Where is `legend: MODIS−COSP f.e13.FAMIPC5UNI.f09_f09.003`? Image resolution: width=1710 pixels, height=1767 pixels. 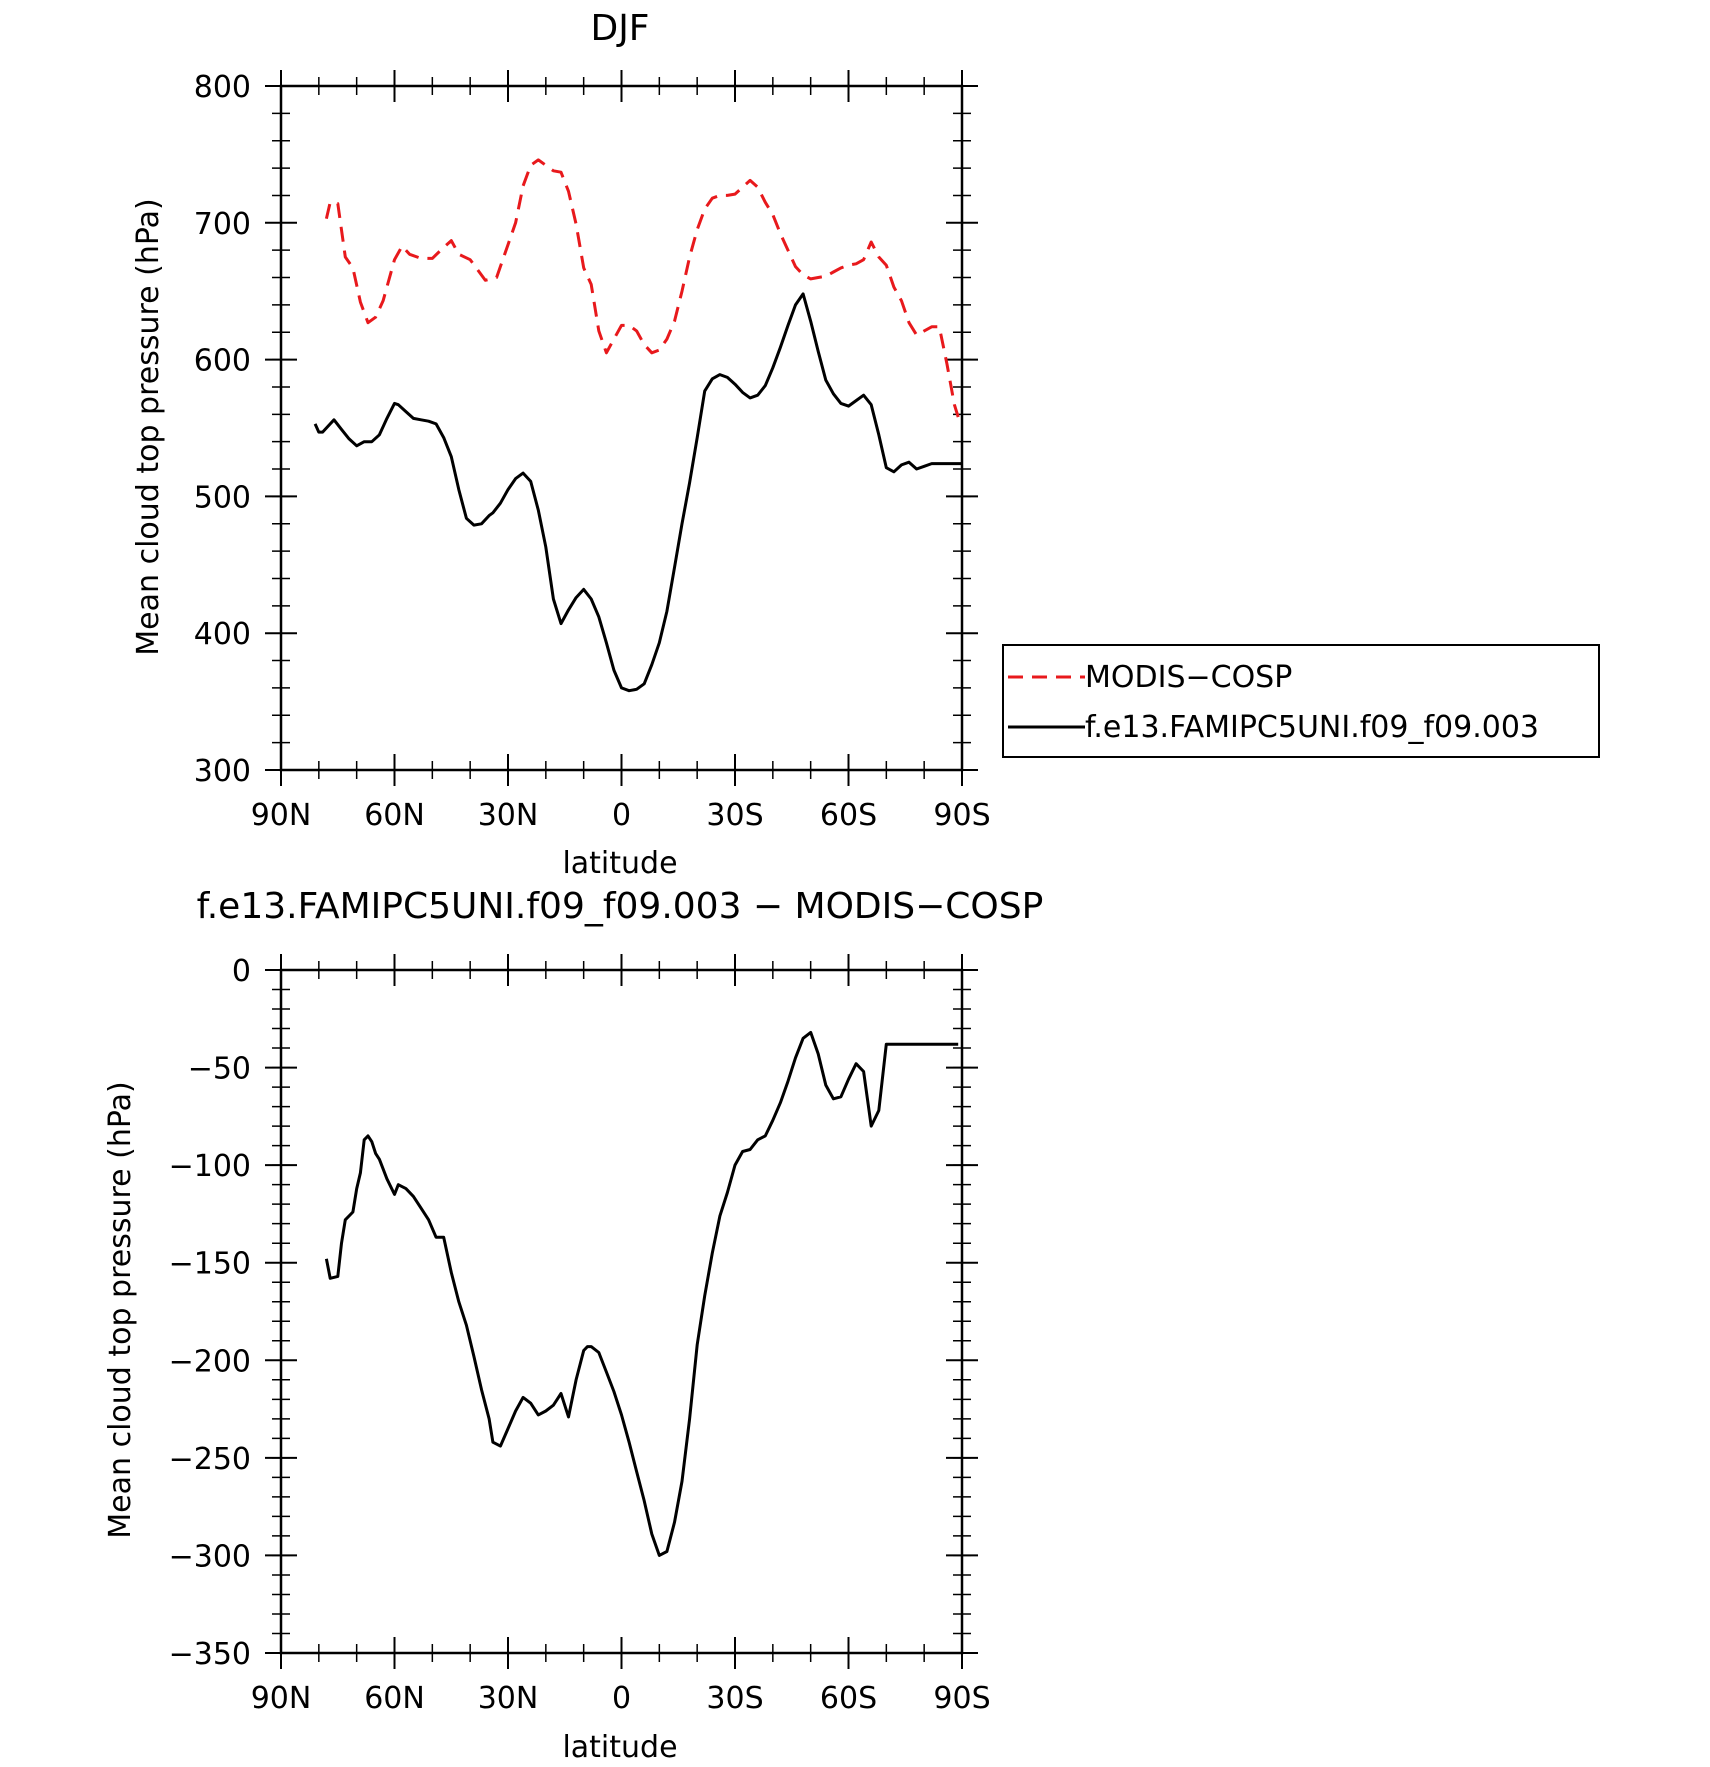
legend: MODIS−COSP f.e13.FAMIPC5UNI.f09_f09.003 is located at coordinates (1301, 701).